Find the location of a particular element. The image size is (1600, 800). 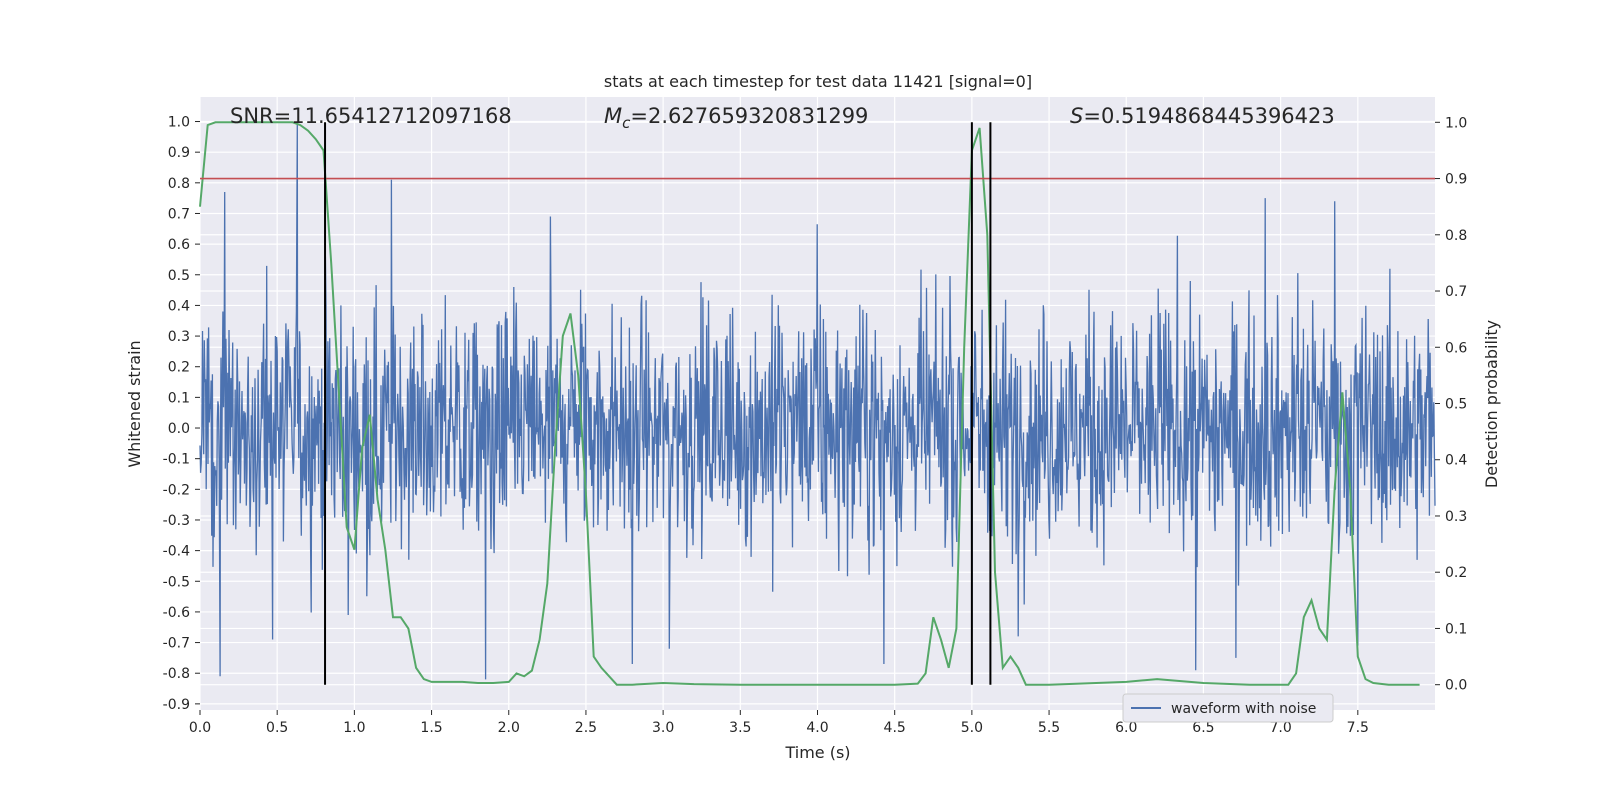

y-tick-label-left: -0.9 is located at coordinates (176, 705).